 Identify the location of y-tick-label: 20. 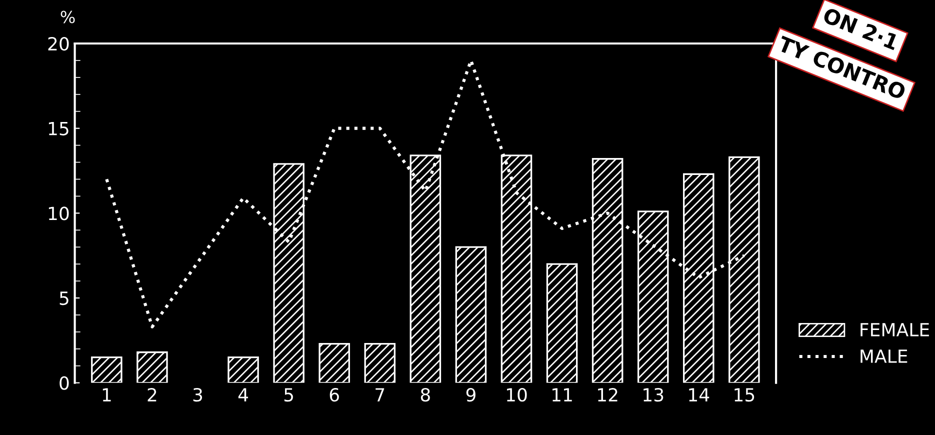
(58, 43).